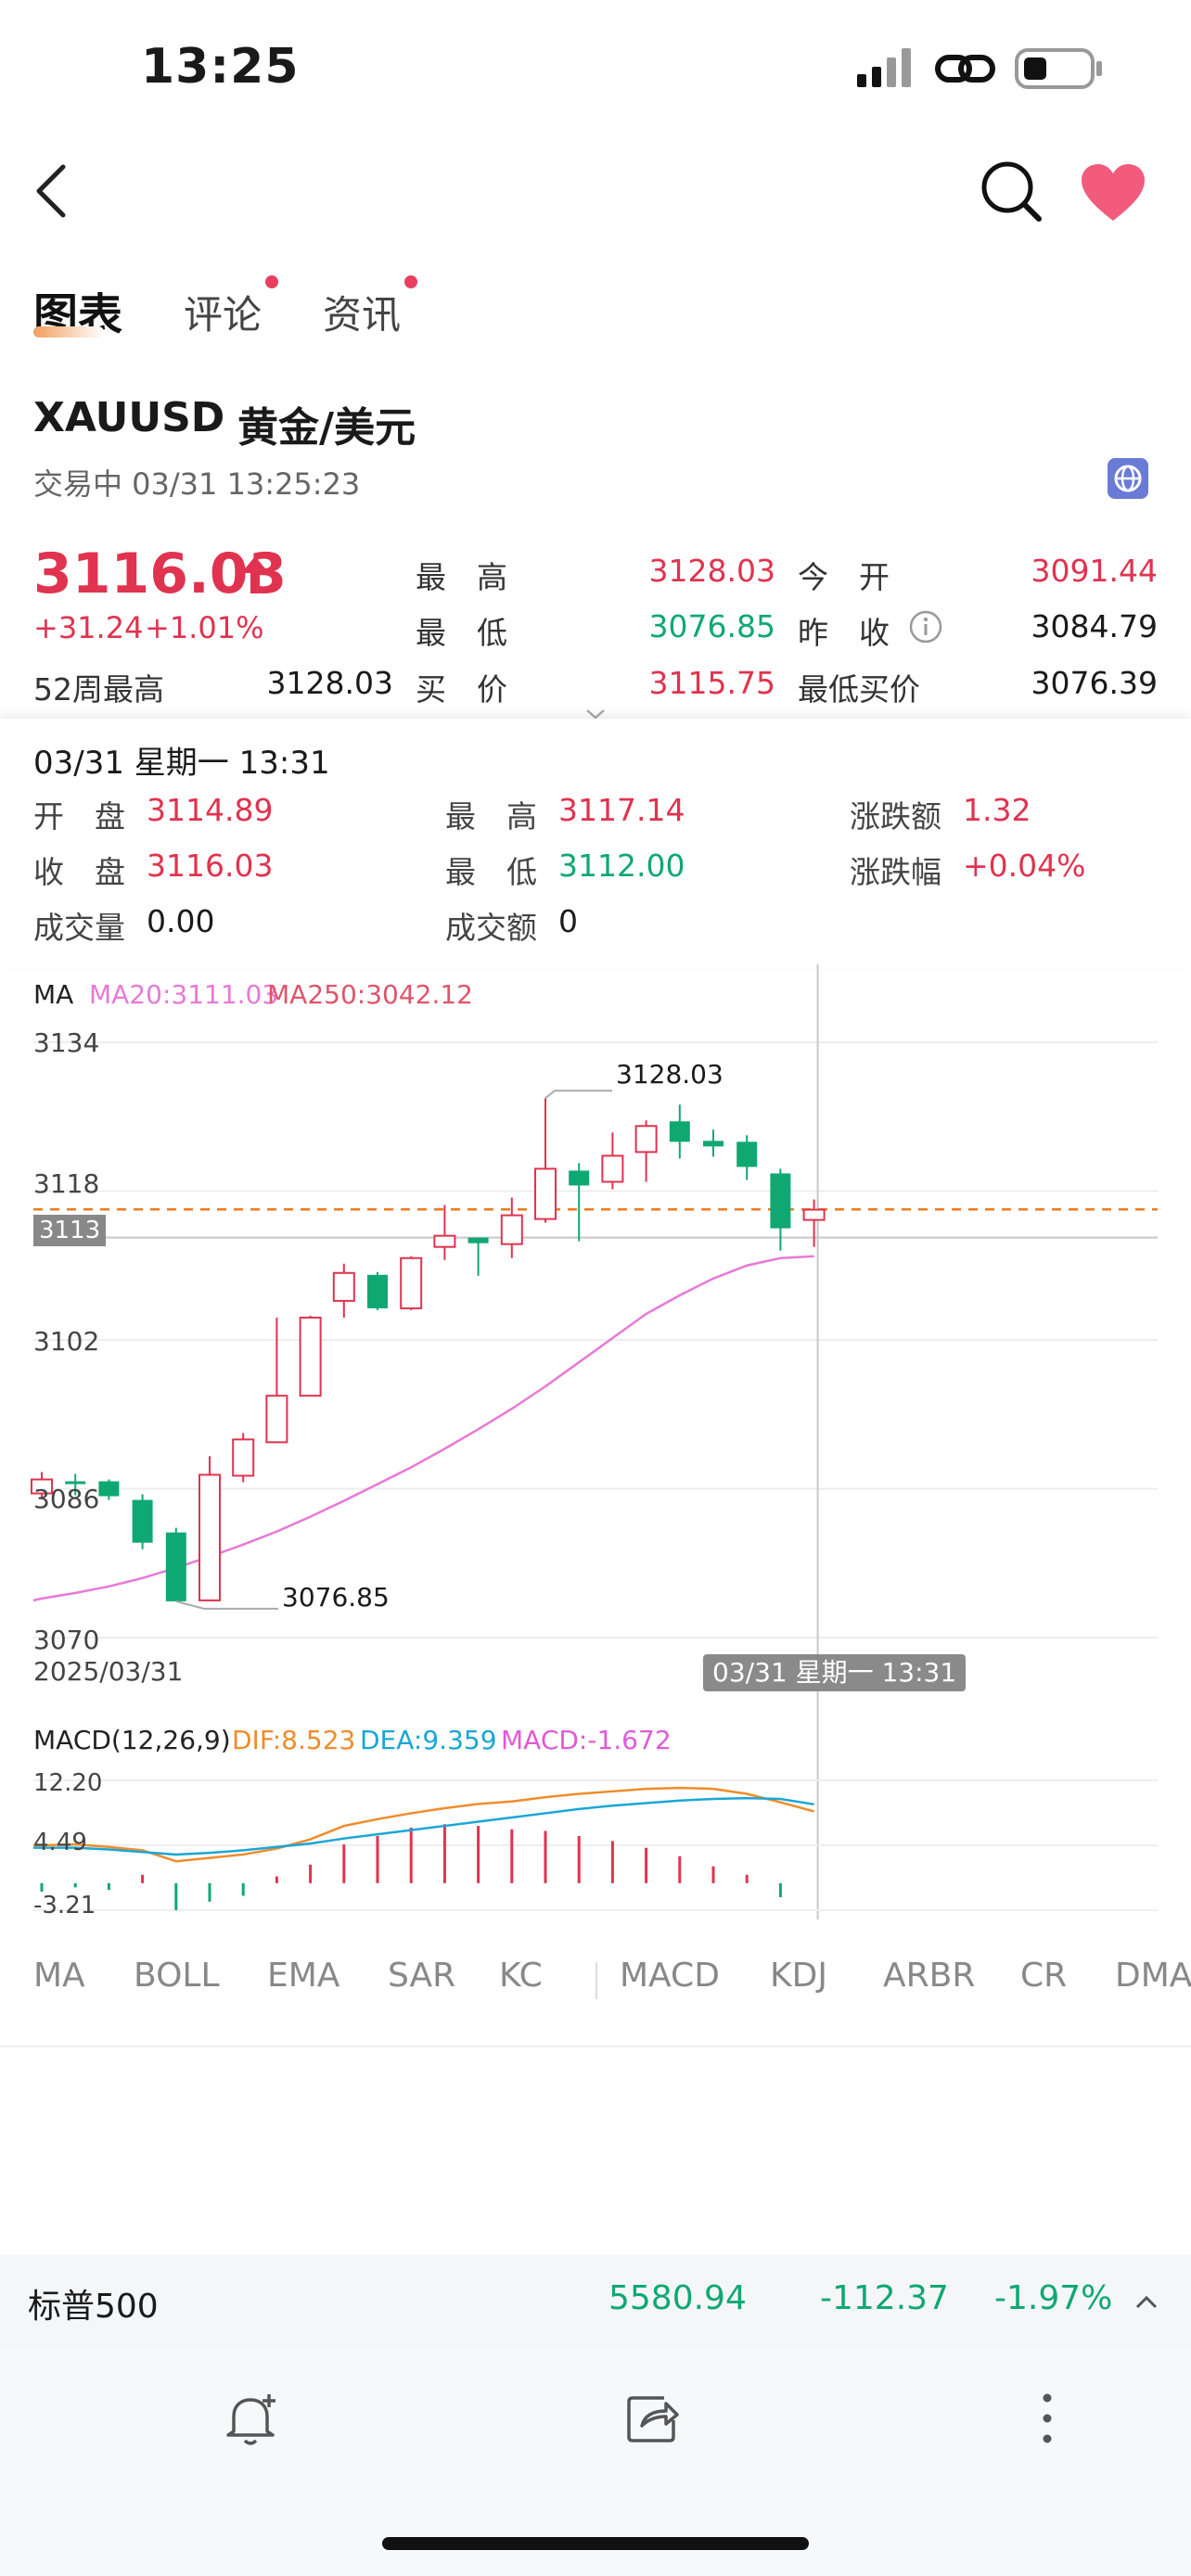  What do you see at coordinates (66, 1499) in the screenshot?
I see `y-tick-label: 3086` at bounding box center [66, 1499].